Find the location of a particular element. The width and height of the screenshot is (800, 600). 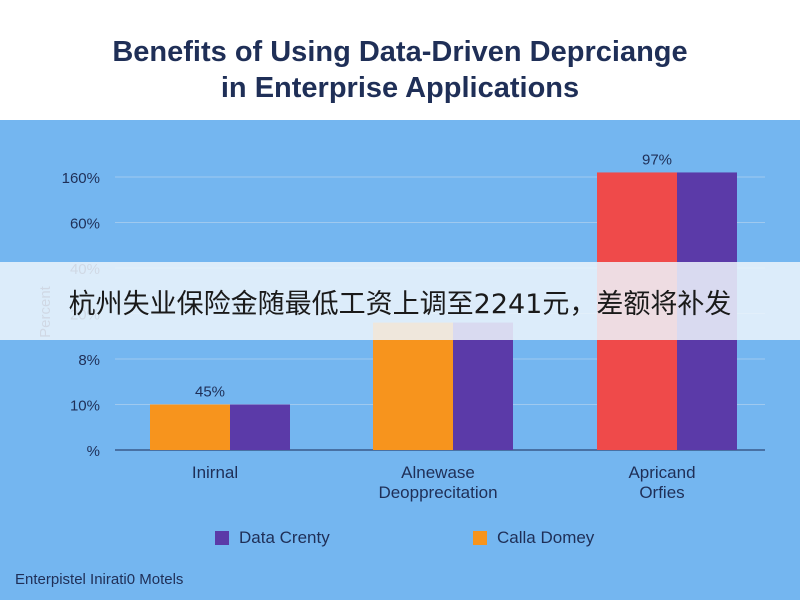

chart-title-line-2: in Enterprise Applications is located at coordinates (400, 88).